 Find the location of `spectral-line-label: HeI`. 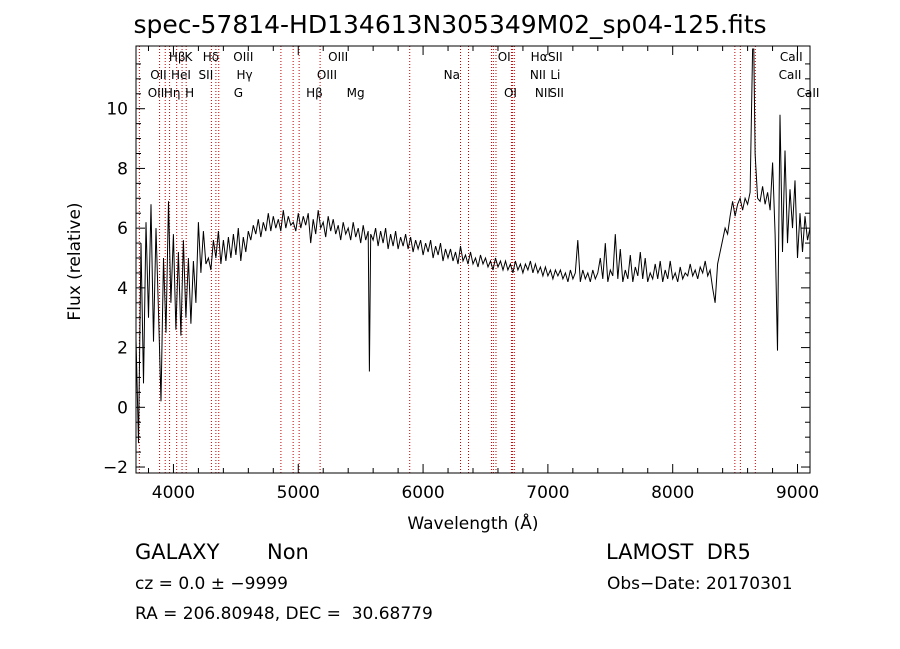

spectral-line-label: HeI is located at coordinates (181, 75).